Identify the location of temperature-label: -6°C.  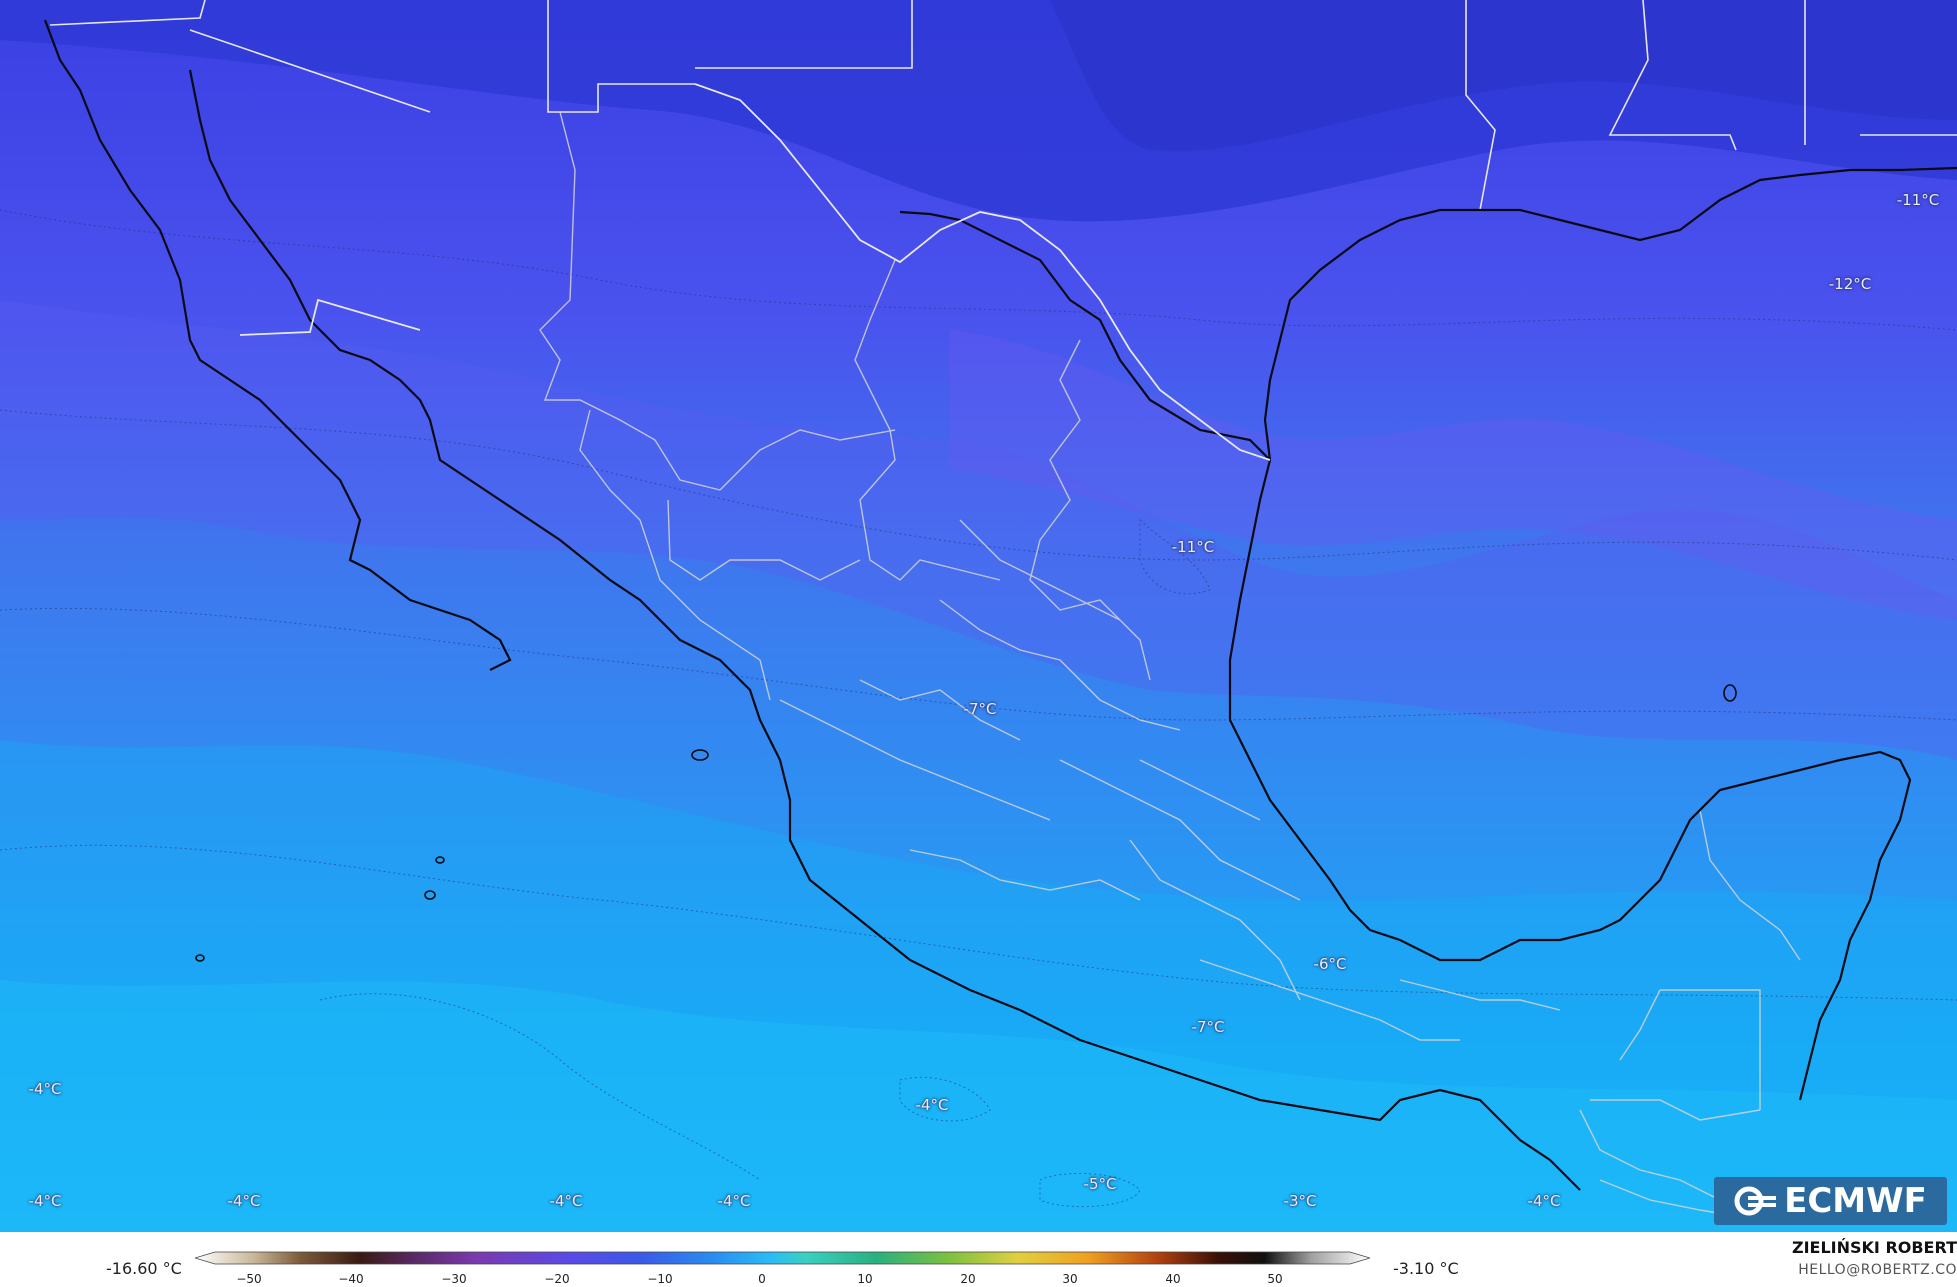
(1330, 964).